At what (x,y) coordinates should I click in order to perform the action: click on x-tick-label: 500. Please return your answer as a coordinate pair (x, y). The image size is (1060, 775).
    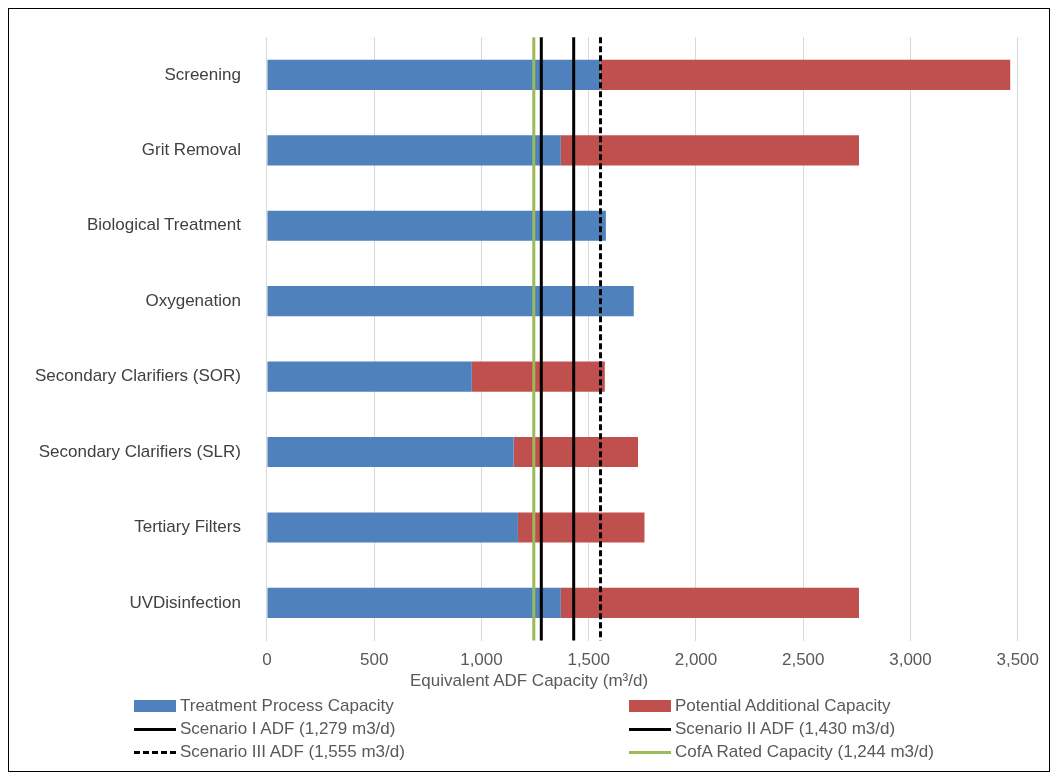
    Looking at the image, I should click on (374, 660).